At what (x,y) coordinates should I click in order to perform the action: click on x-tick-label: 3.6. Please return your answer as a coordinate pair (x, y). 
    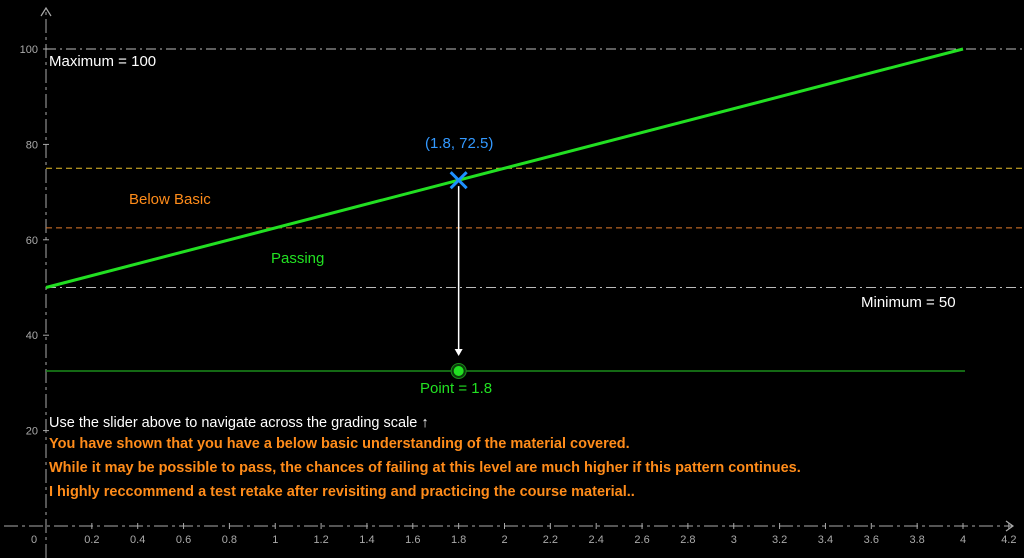
    Looking at the image, I should click on (871, 540).